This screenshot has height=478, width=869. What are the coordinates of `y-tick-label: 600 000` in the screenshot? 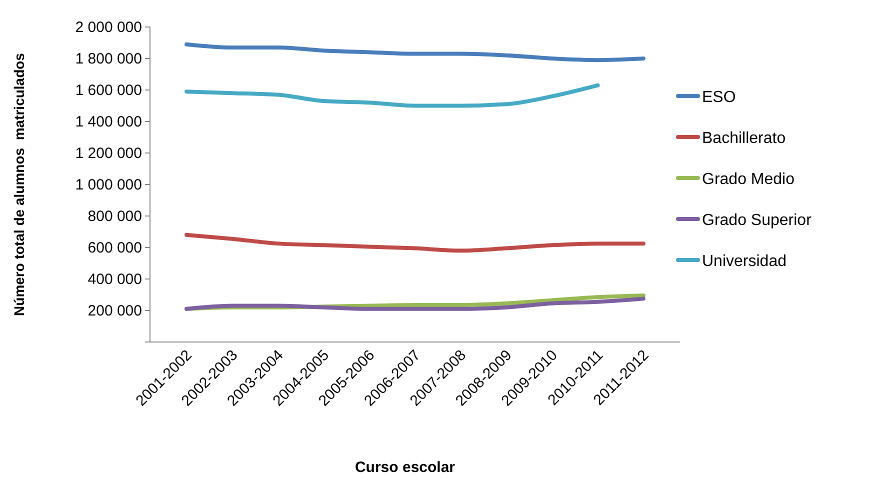 It's located at (115, 247).